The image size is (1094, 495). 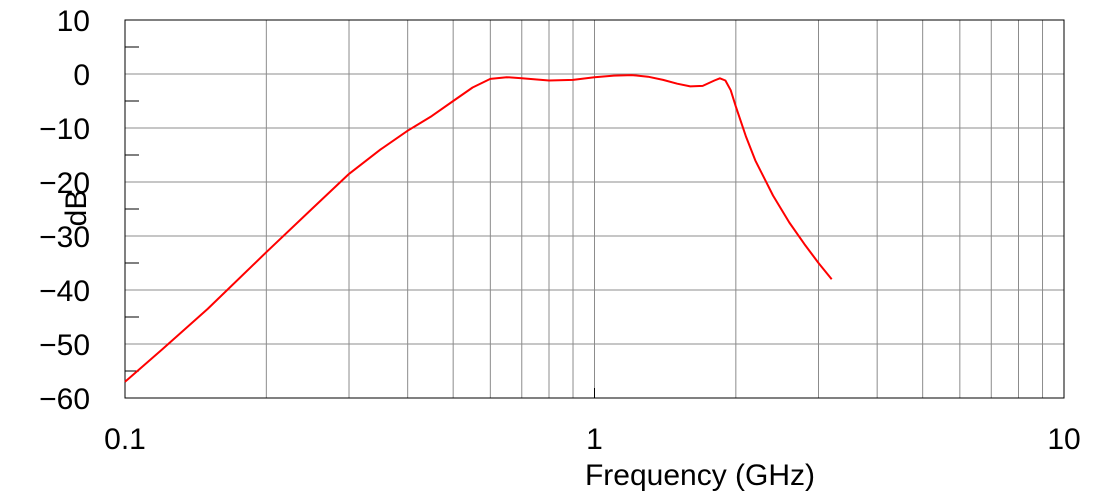 I want to click on y-tick-label: −30, so click(x=64, y=237).